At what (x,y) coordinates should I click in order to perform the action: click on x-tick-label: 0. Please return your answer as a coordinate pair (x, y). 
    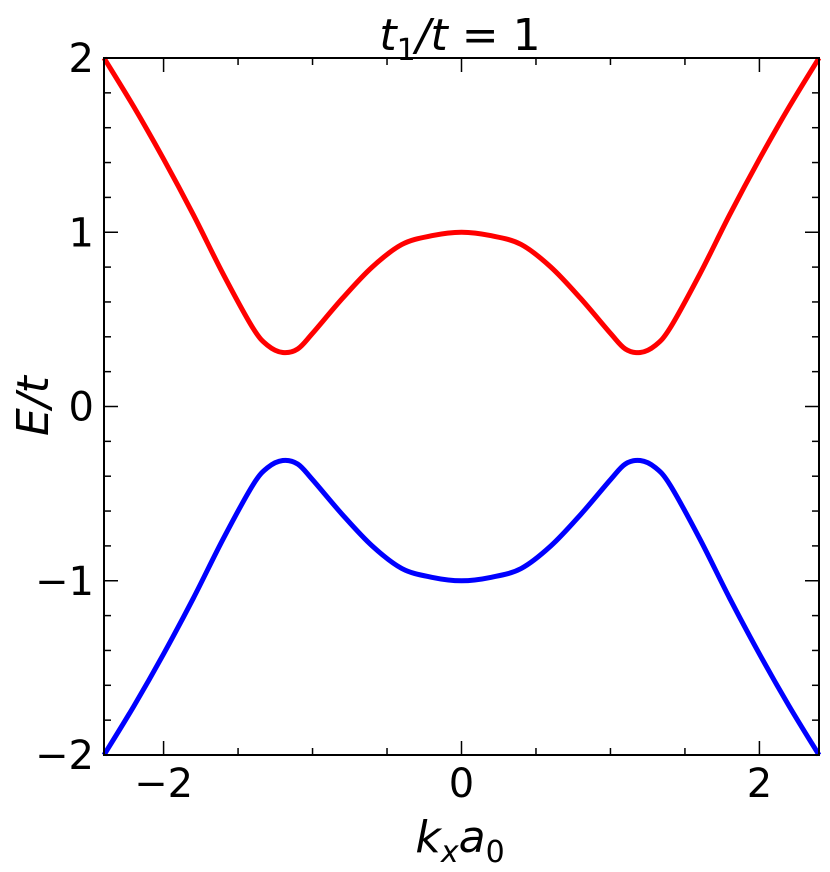
    Looking at the image, I should click on (461, 784).